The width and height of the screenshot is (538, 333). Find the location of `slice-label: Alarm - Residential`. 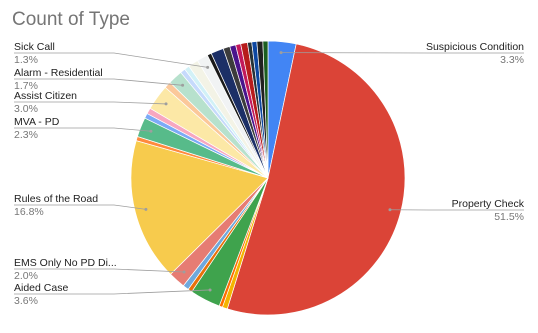

slice-label: Alarm - Residential is located at coordinates (58, 73).